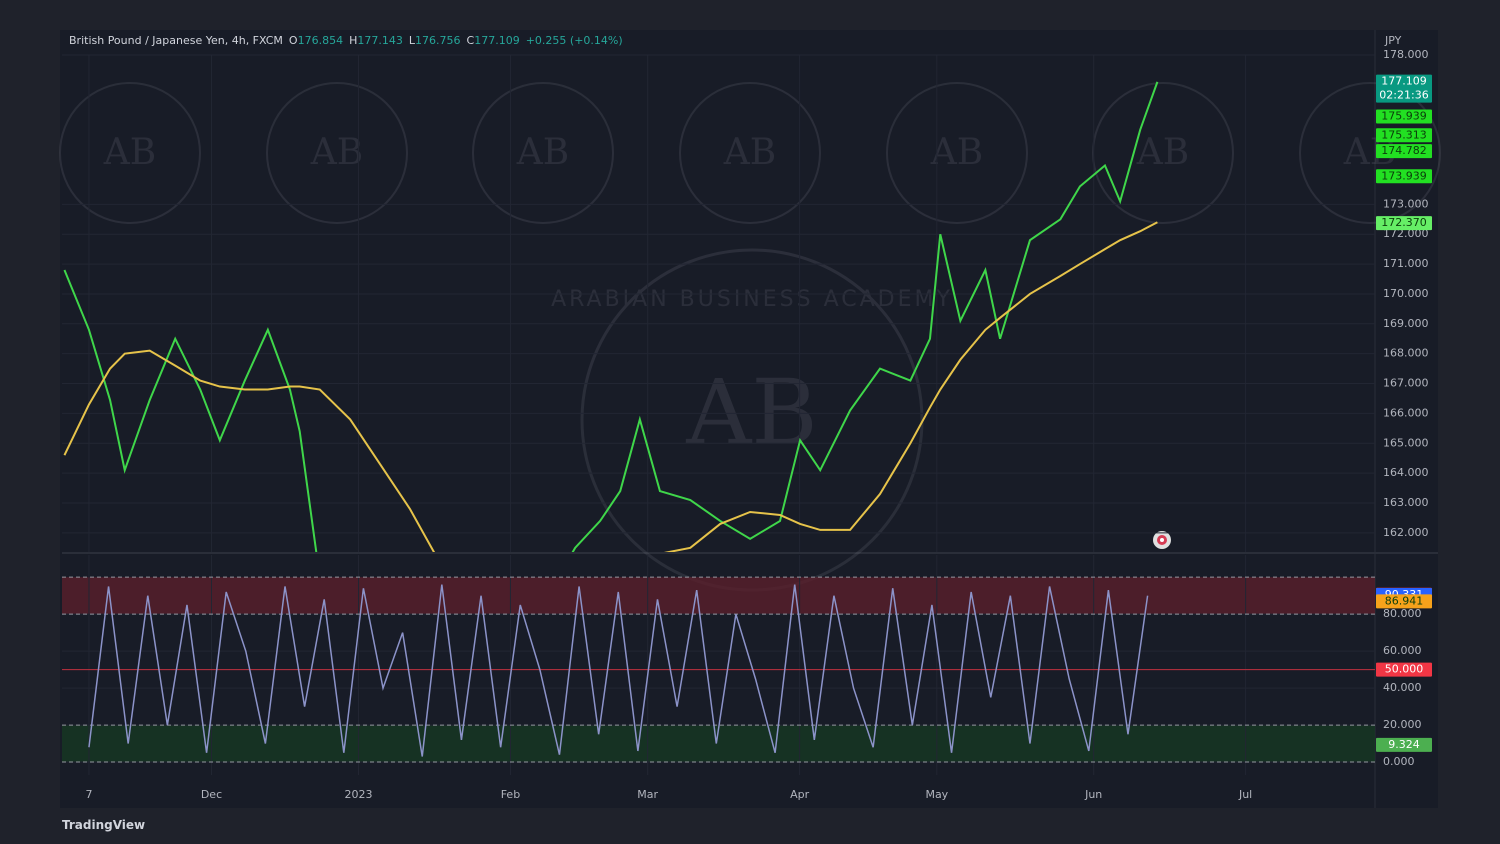  What do you see at coordinates (1406, 263) in the screenshot?
I see `y-tick-label: 171.000` at bounding box center [1406, 263].